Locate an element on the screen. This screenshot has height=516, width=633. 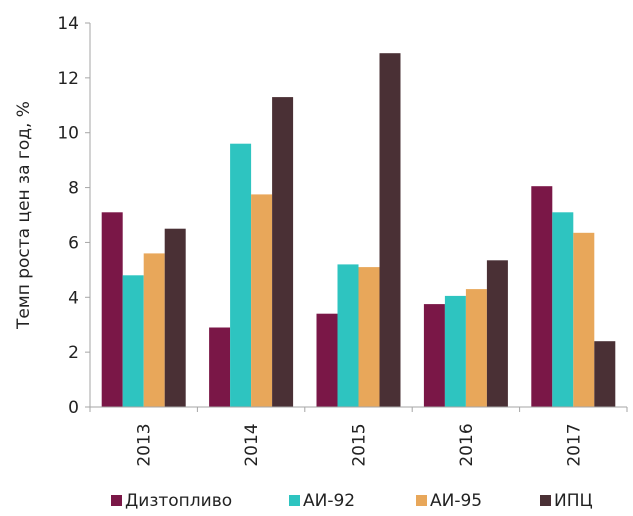
y-axis-label: Темп роста цен за год, % is located at coordinates (24, 215).